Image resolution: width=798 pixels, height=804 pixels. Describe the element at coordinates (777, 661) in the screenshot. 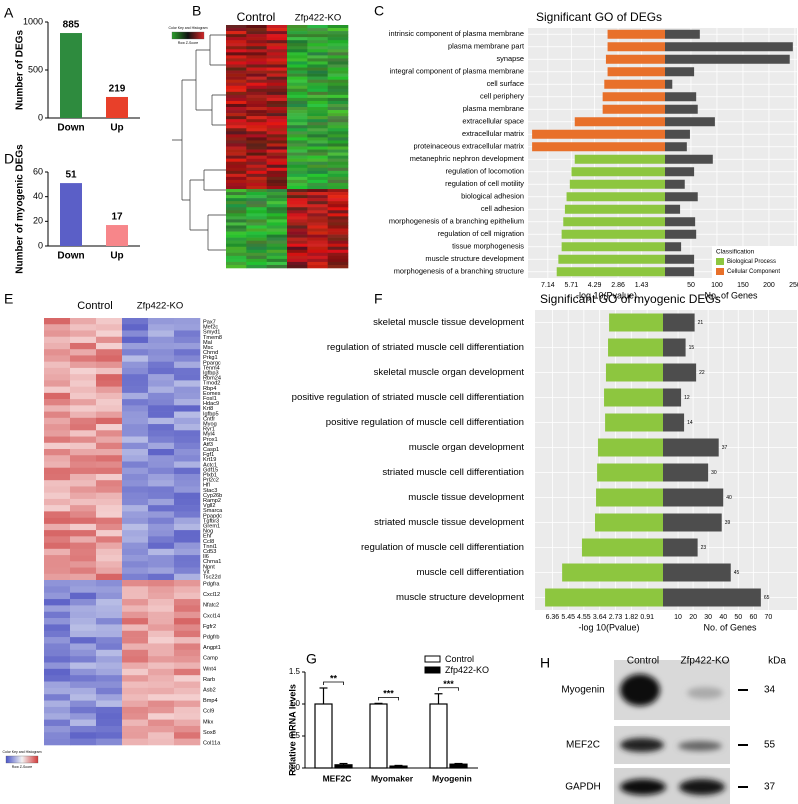

I see `blot-unit: kDa` at that location.